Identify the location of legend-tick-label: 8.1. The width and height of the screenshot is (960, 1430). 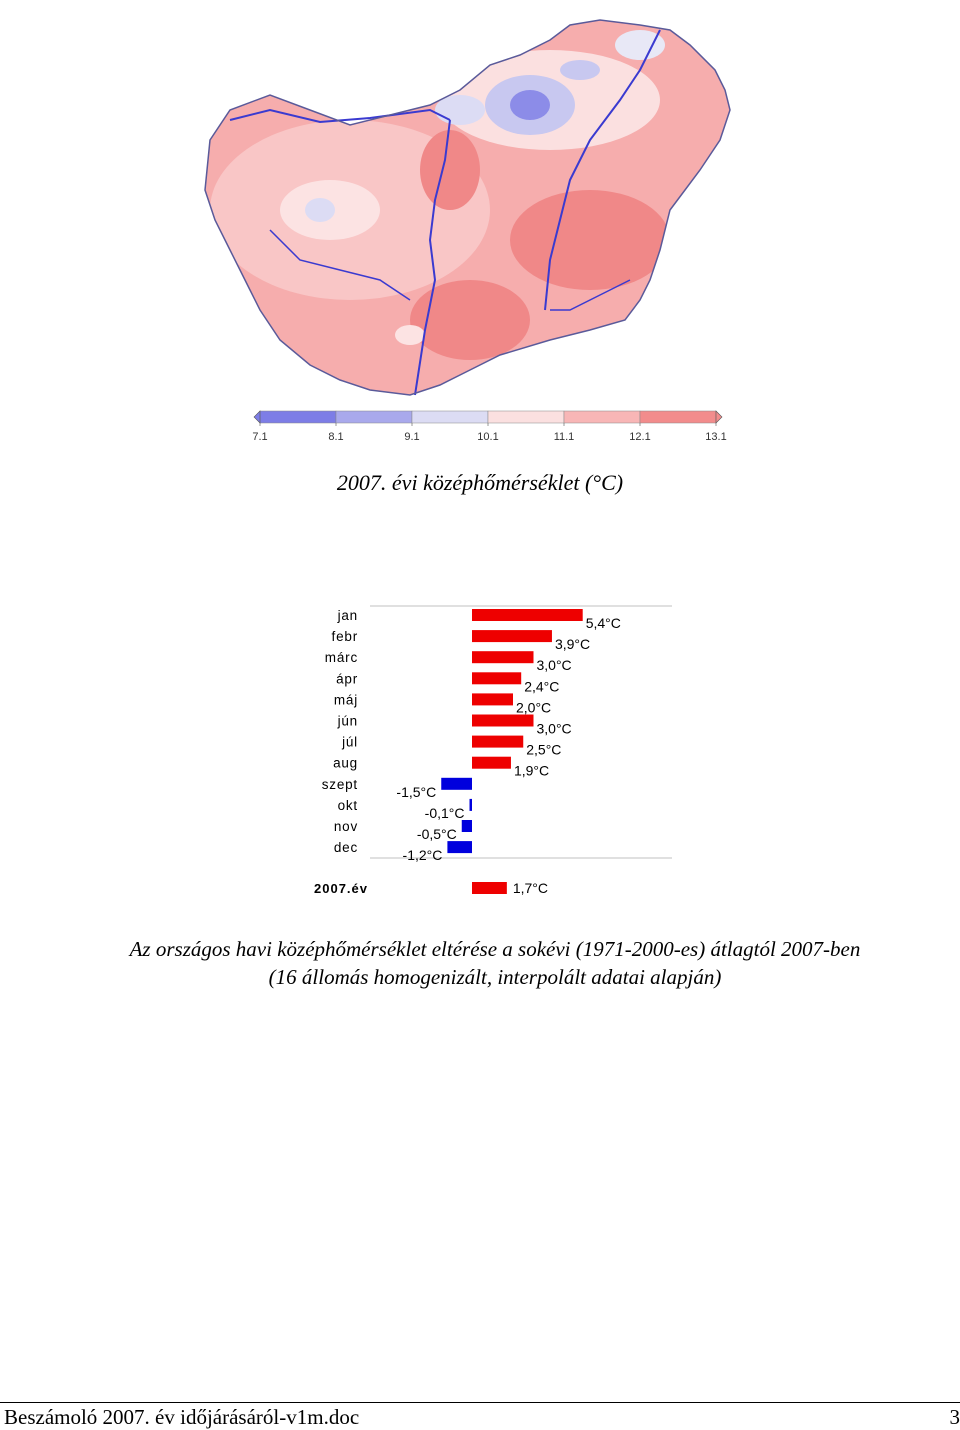
(335, 437).